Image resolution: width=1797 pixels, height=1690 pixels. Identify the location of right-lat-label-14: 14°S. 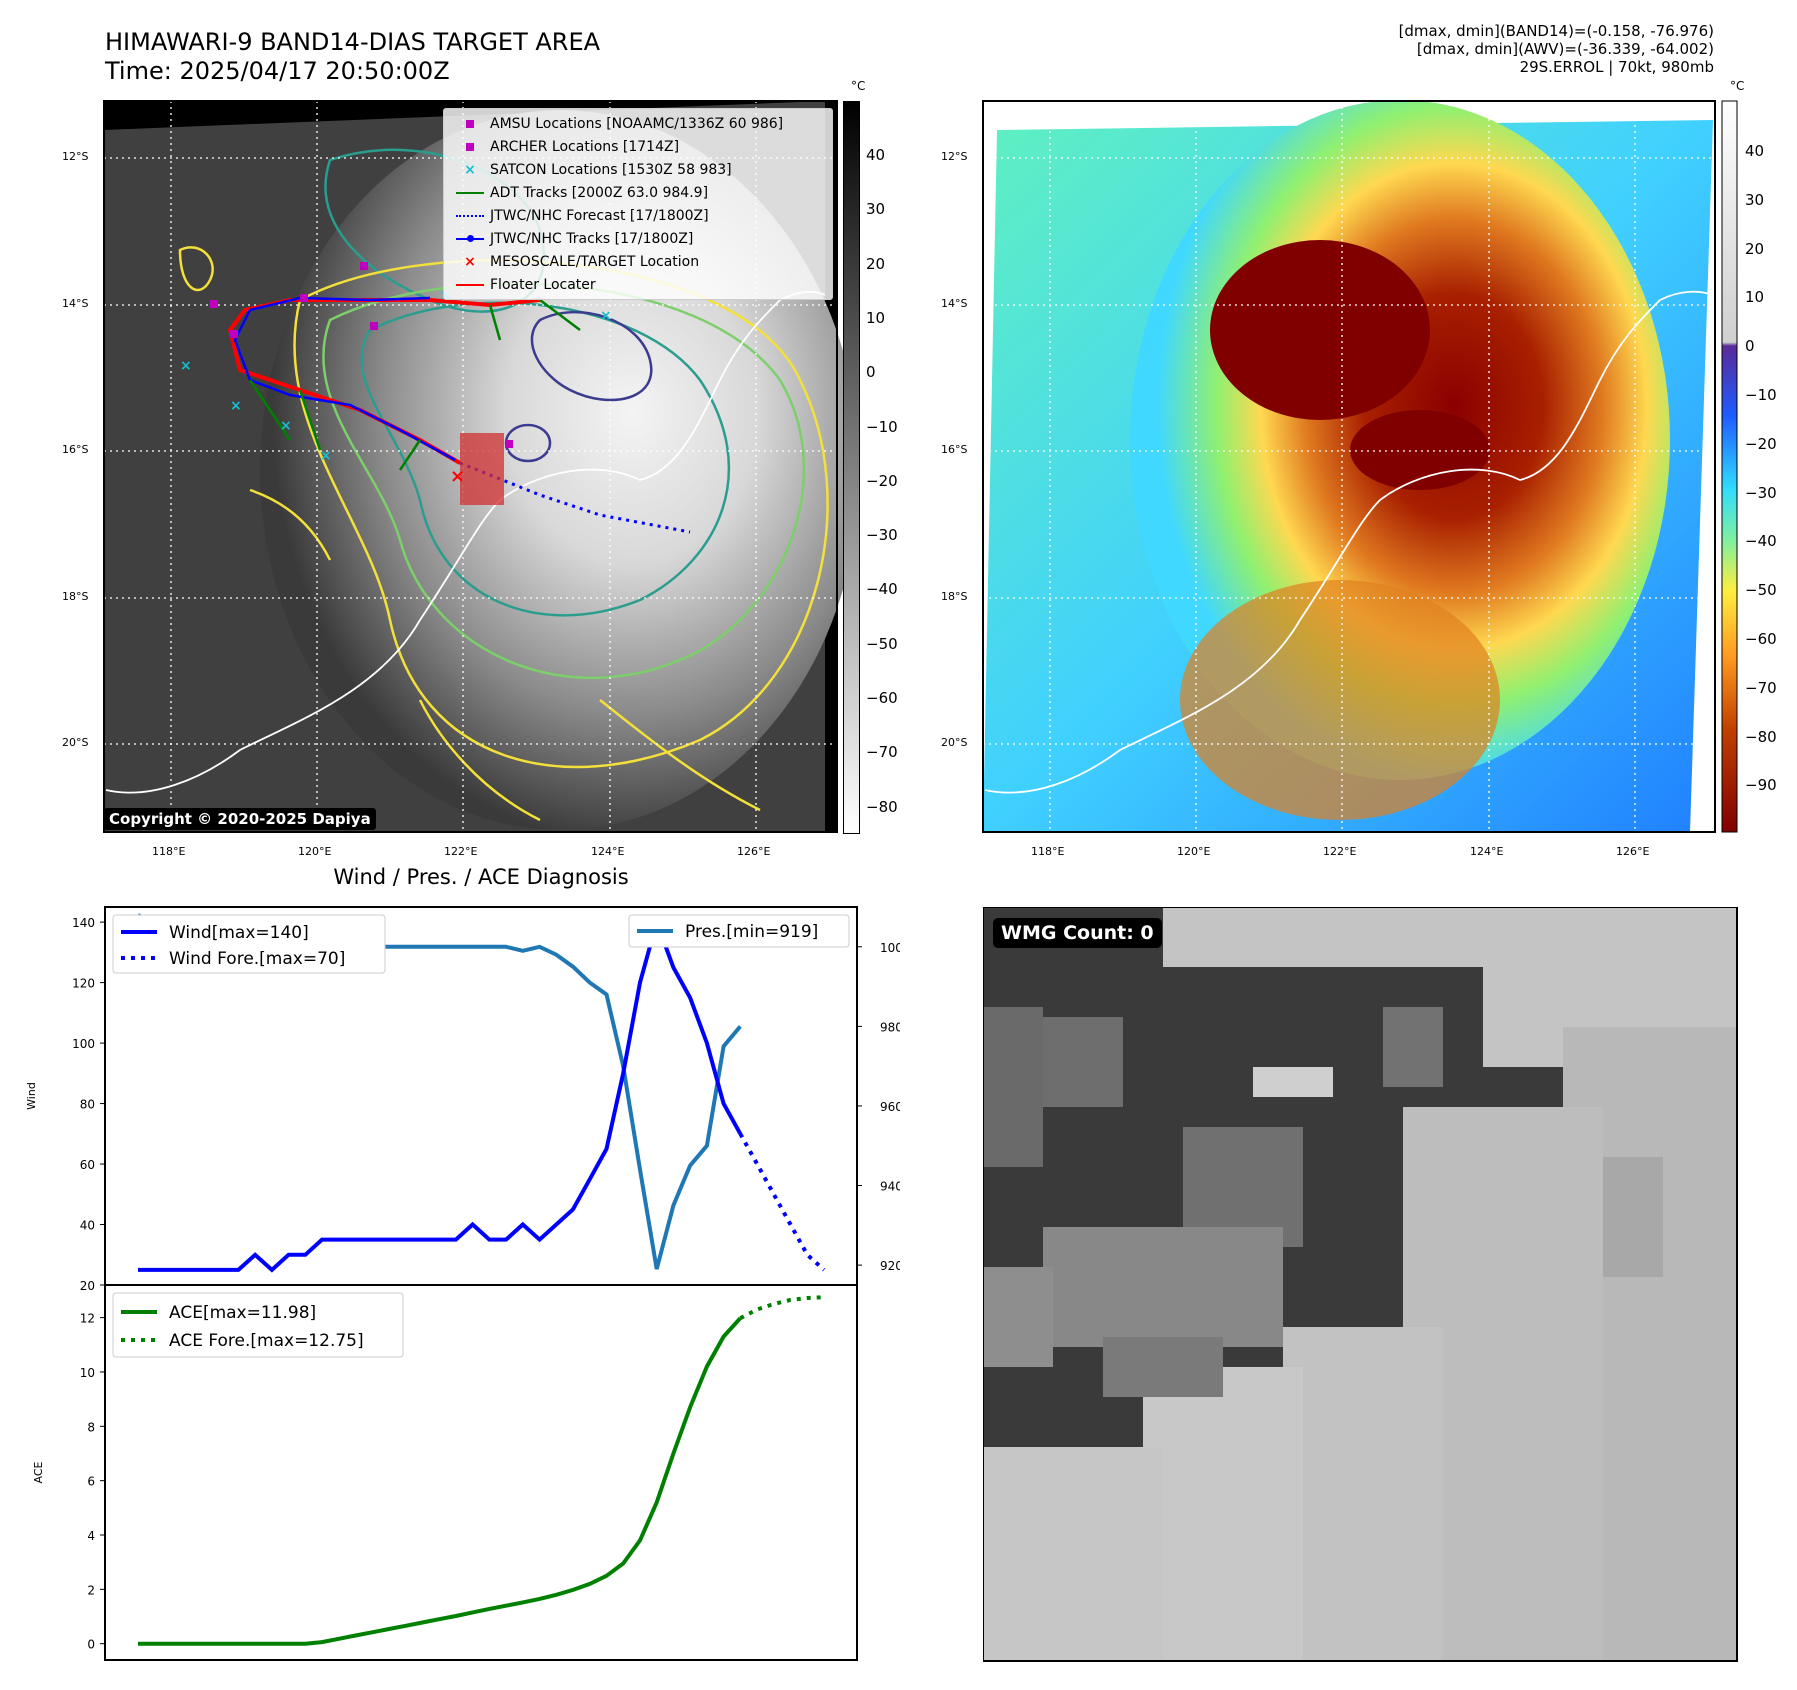
(954, 303).